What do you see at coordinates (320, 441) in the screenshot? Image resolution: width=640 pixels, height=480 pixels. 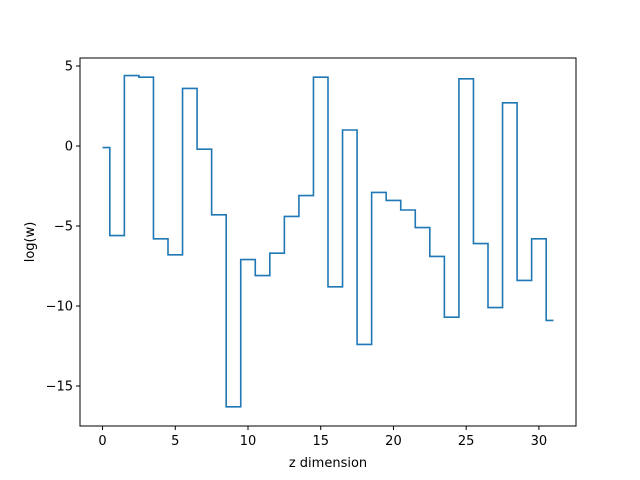 I see `x-tick-label: 15` at bounding box center [320, 441].